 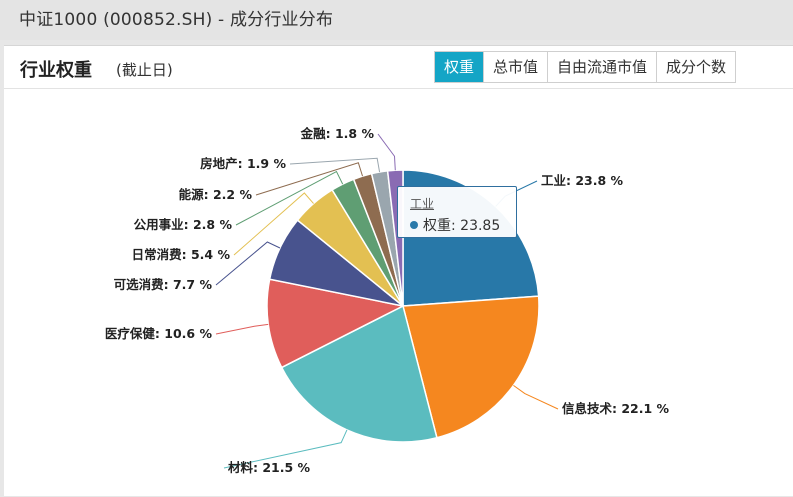 What do you see at coordinates (269, 467) in the screenshot?
I see `slice-label-2: 材料: 21.5 %` at bounding box center [269, 467].